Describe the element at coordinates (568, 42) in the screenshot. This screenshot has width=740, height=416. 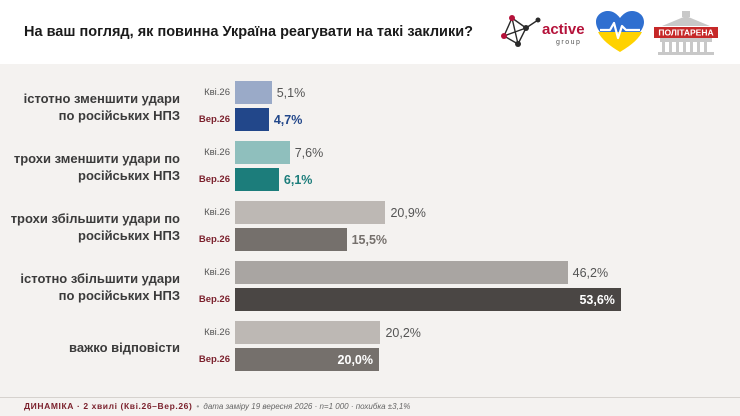
I see `svg-text: group` at that location.